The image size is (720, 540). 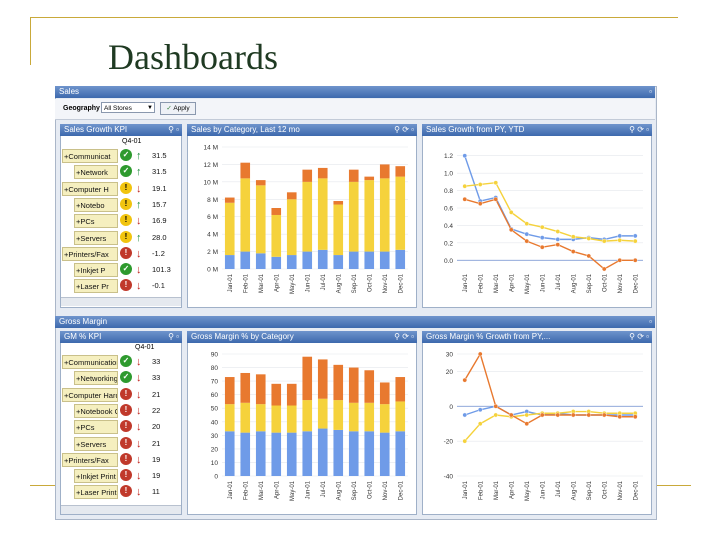 I want to click on kpi-row: +Communicat ✓ ↑ 31.5, so click(x=121, y=156).